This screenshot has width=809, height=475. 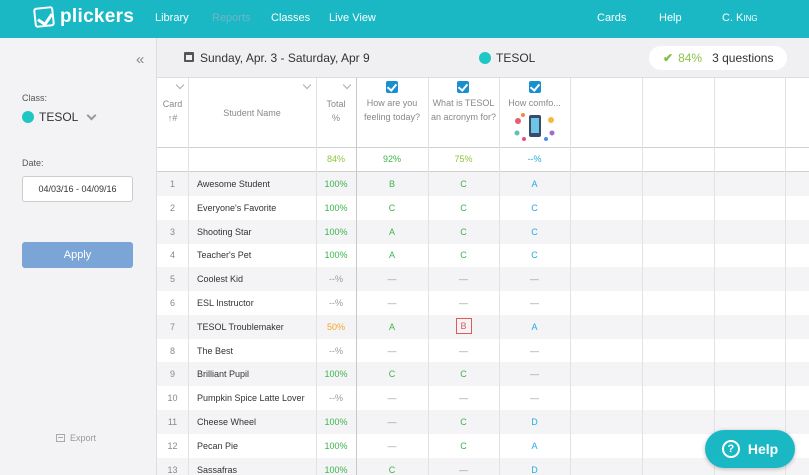 What do you see at coordinates (172, 422) in the screenshot?
I see `card-number: 11` at bounding box center [172, 422].